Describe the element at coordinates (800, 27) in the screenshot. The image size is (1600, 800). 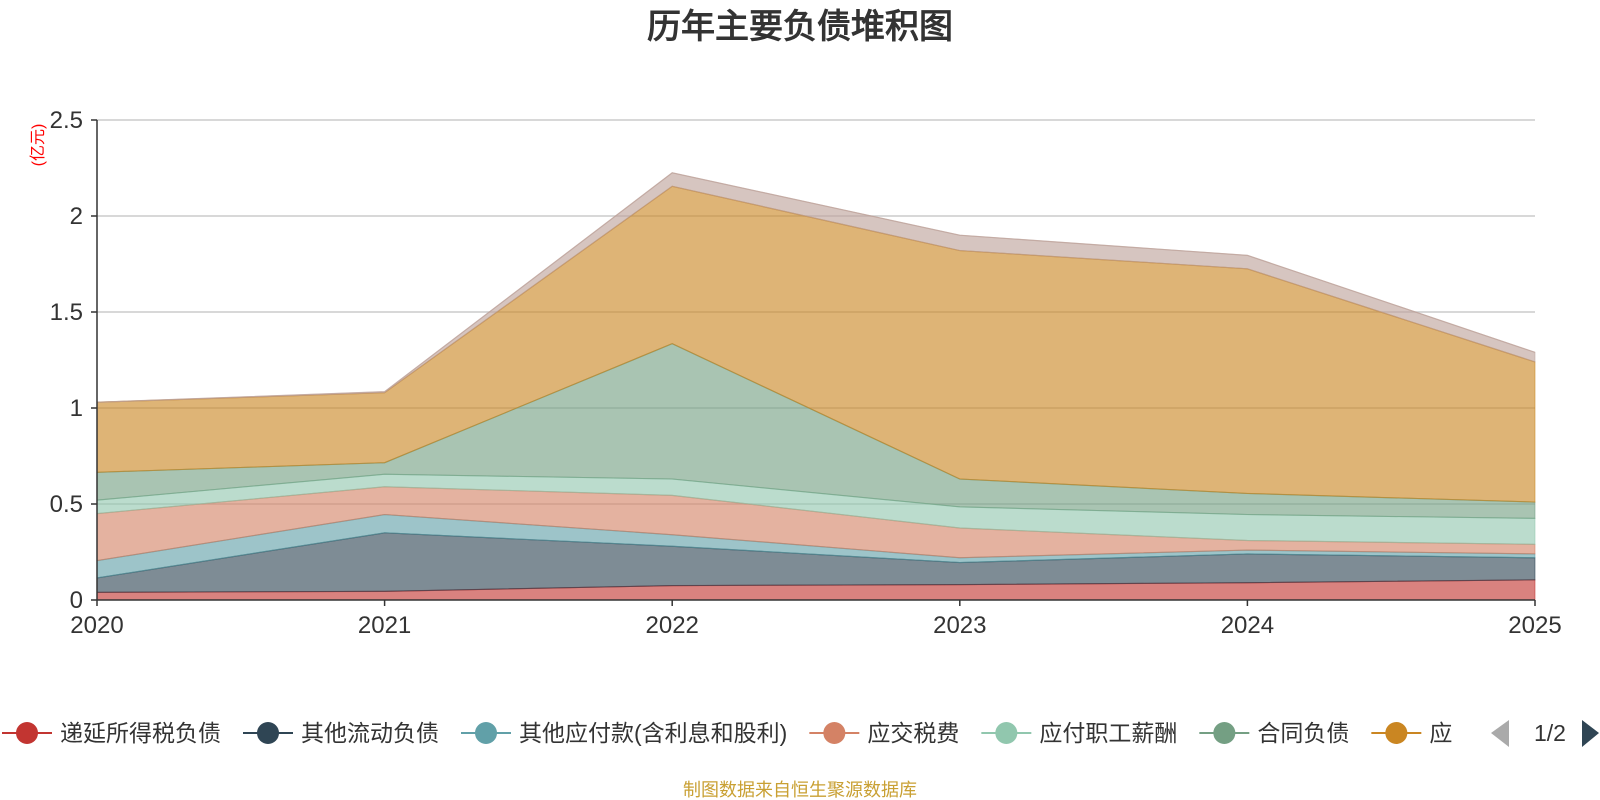
I see `chart-title: 历年主要负债堆积图` at that location.